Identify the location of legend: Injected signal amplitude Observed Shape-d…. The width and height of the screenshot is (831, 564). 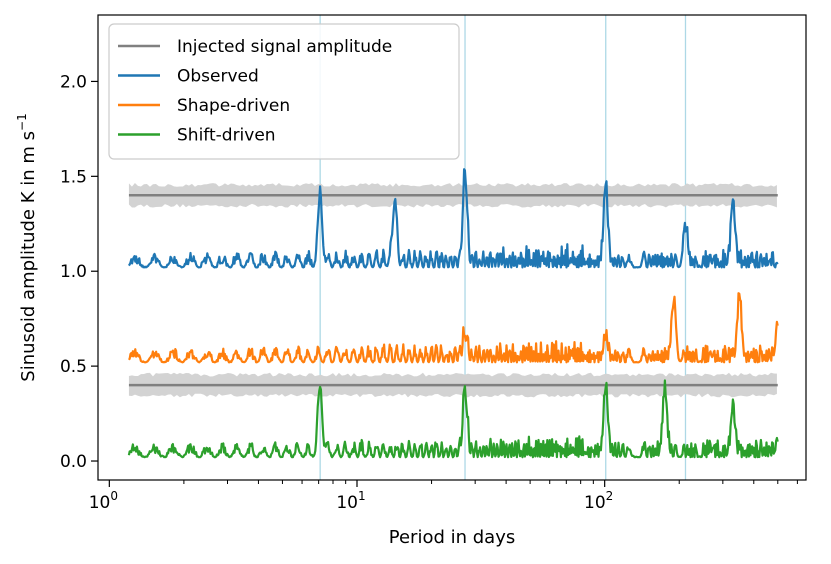
(284, 91).